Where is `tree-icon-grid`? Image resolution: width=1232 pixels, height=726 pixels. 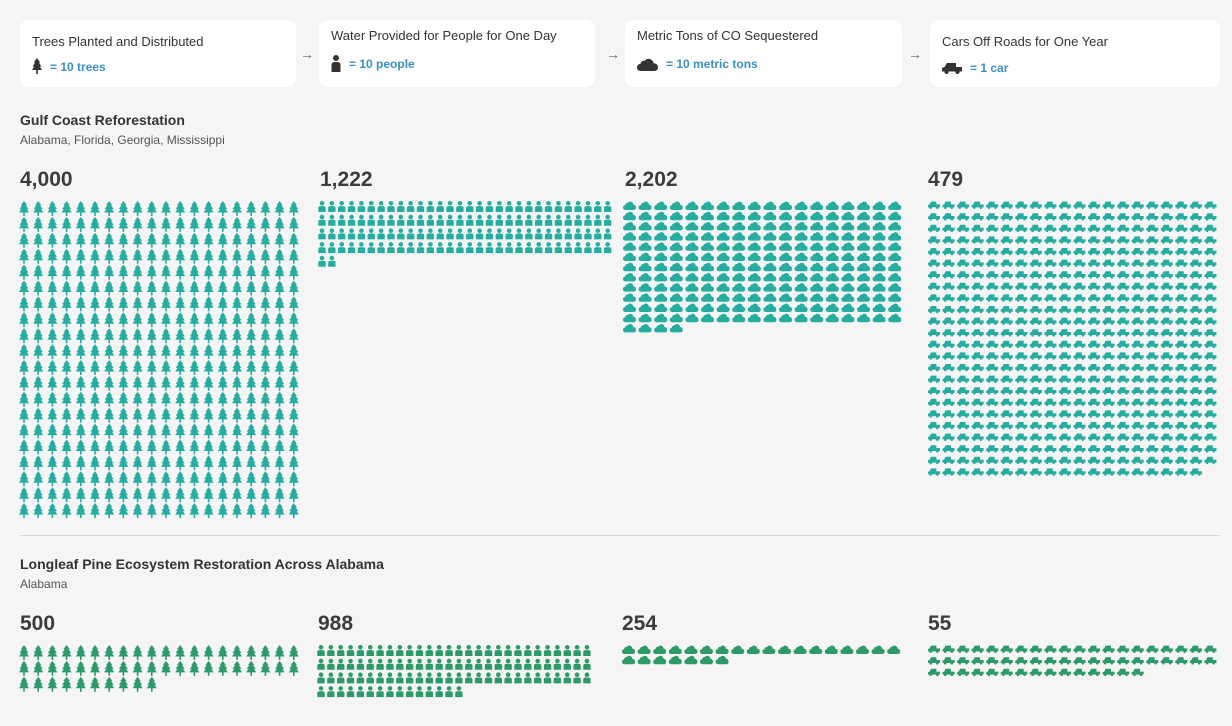
tree-icon-grid is located at coordinates (159, 668).